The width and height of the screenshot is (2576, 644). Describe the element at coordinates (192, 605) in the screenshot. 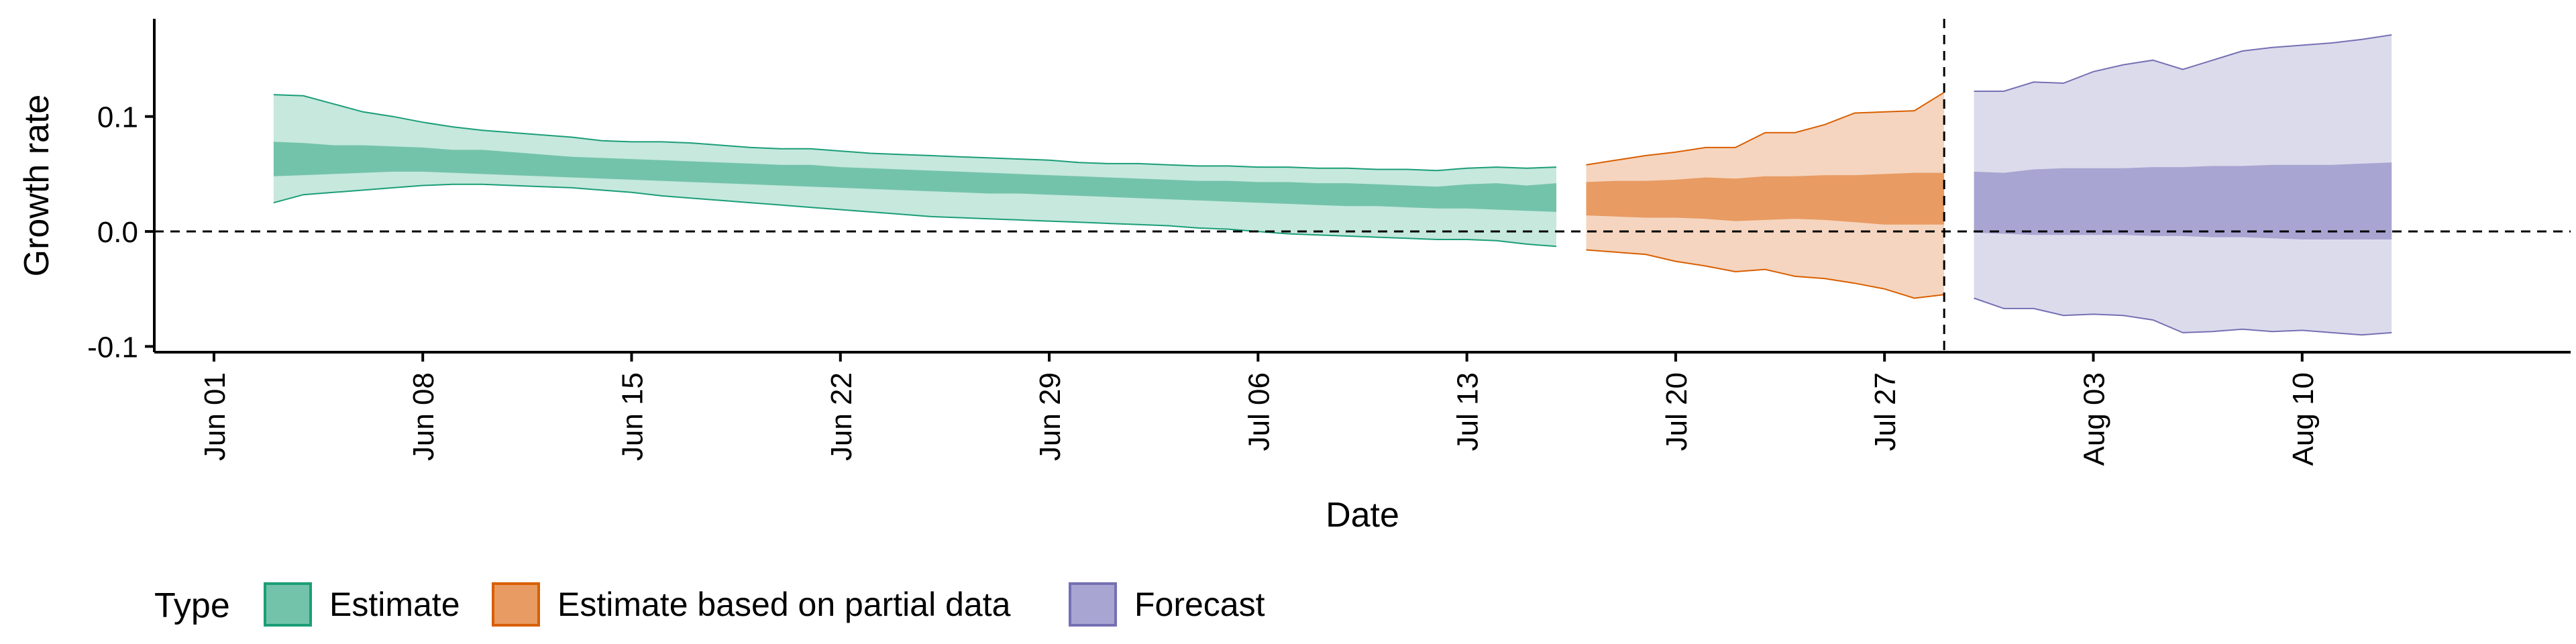

I see `legend-title: Type` at that location.